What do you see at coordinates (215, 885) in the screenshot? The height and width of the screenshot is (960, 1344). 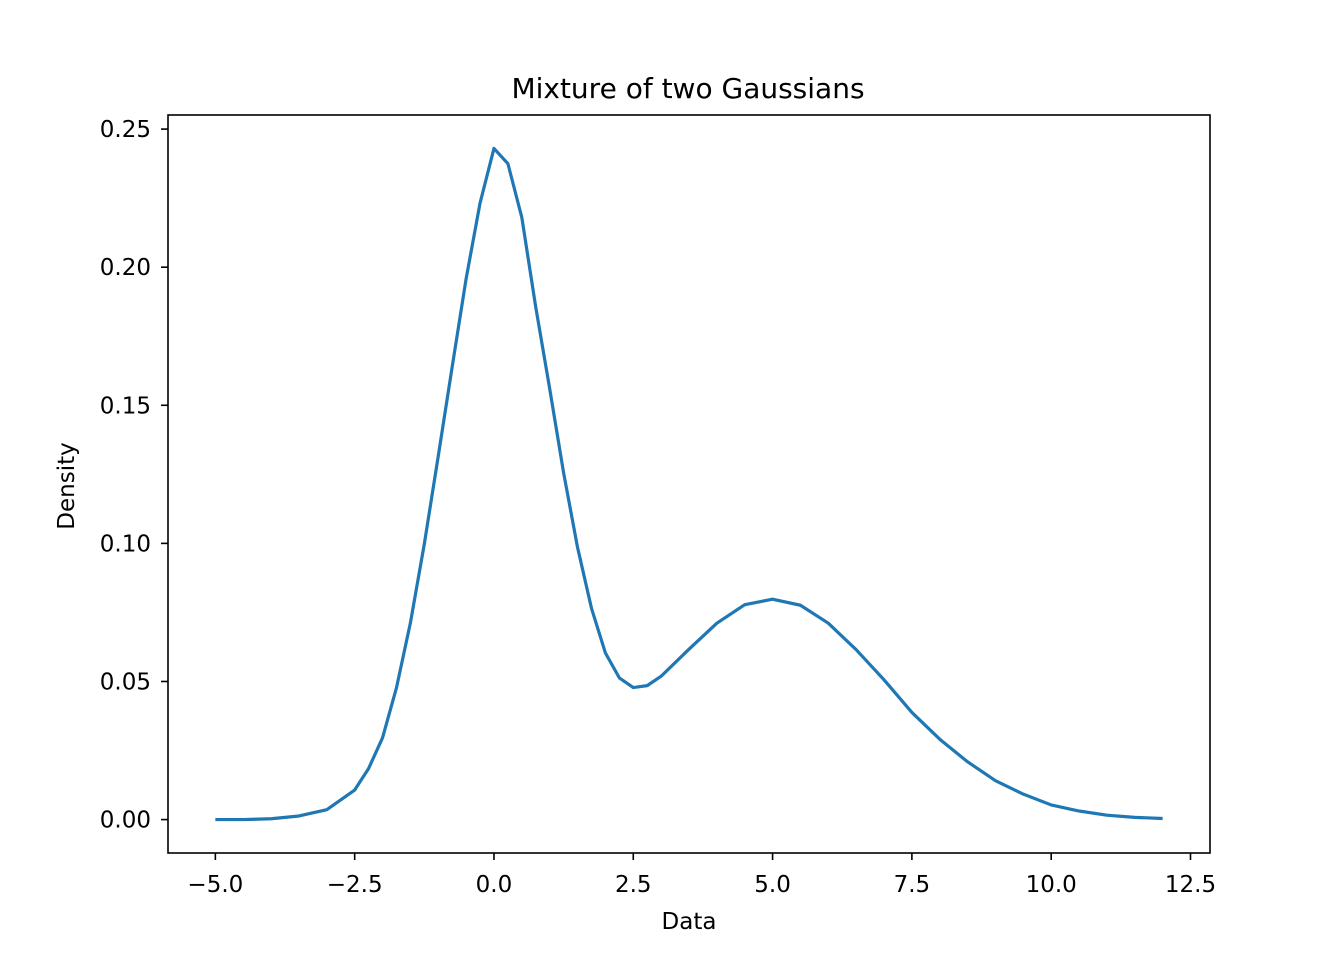 I see `x-tick-label: −5.0` at bounding box center [215, 885].